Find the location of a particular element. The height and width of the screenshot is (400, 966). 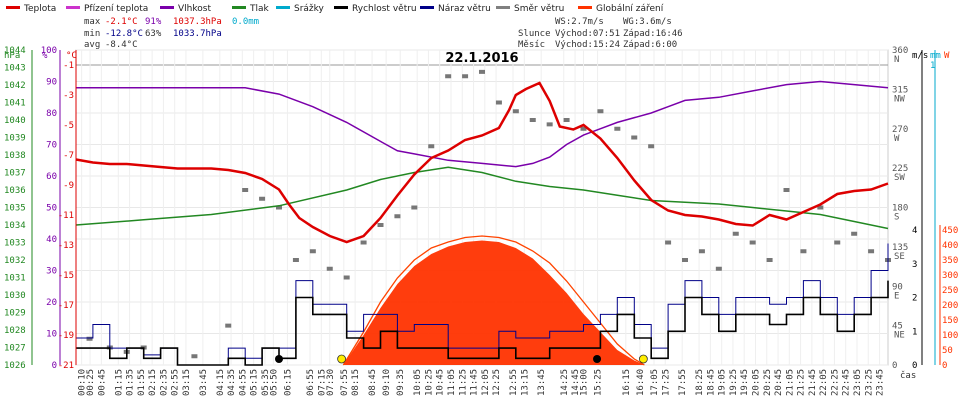

rad-axis-unit: W is located at coordinates (947, 56).